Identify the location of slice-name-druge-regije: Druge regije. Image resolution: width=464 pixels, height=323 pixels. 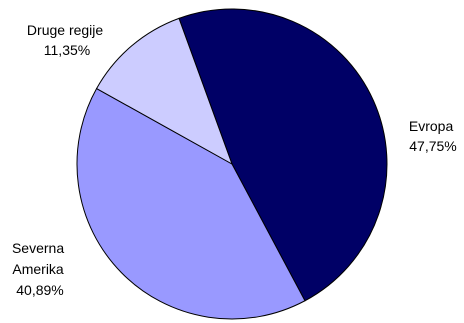
(65, 30).